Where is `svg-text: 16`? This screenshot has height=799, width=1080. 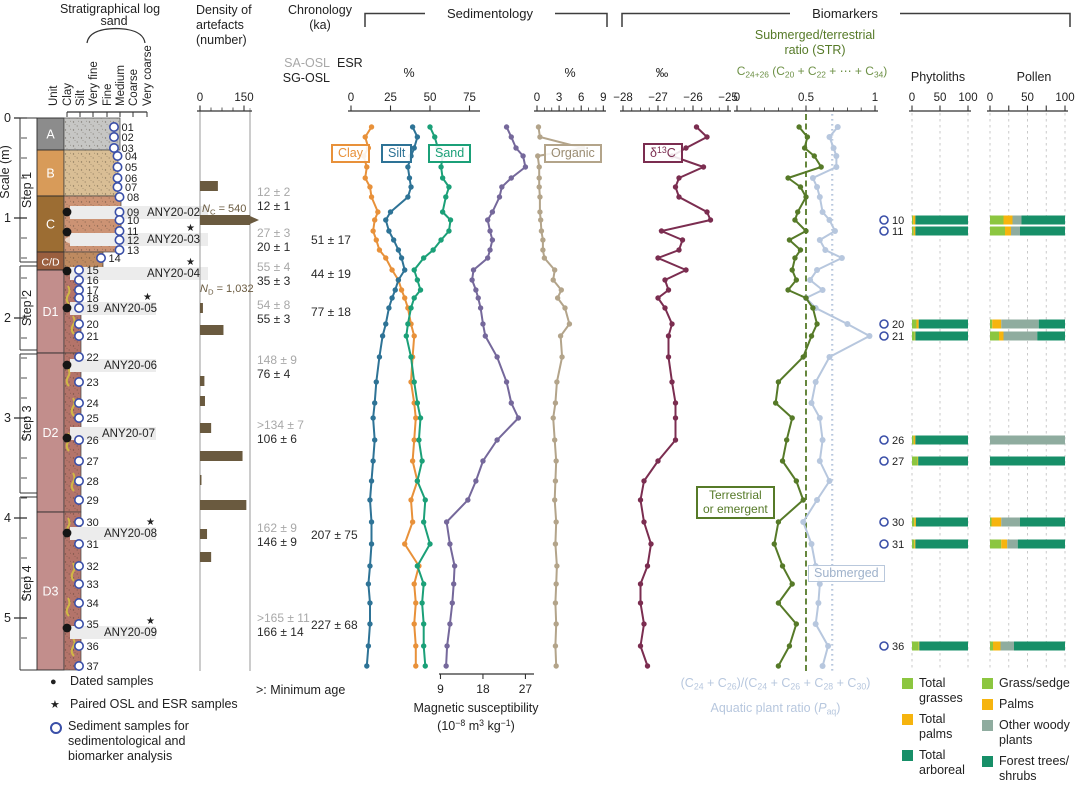 svg-text: 16 is located at coordinates (93, 281).